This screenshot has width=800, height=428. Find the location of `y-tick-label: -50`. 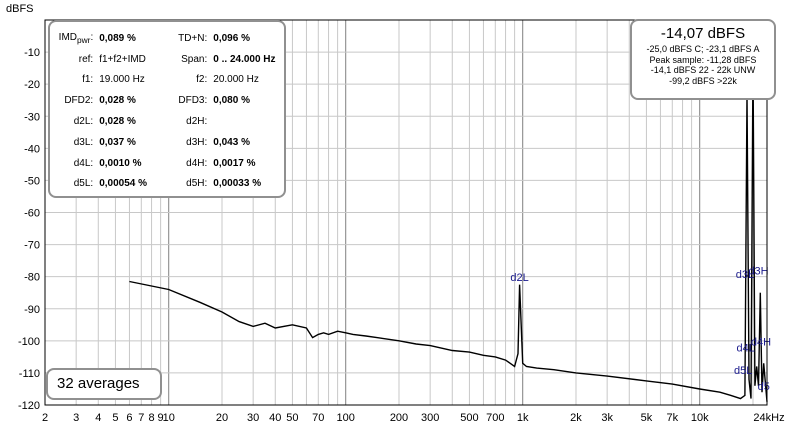

y-tick-label: -50 is located at coordinates (32, 181).